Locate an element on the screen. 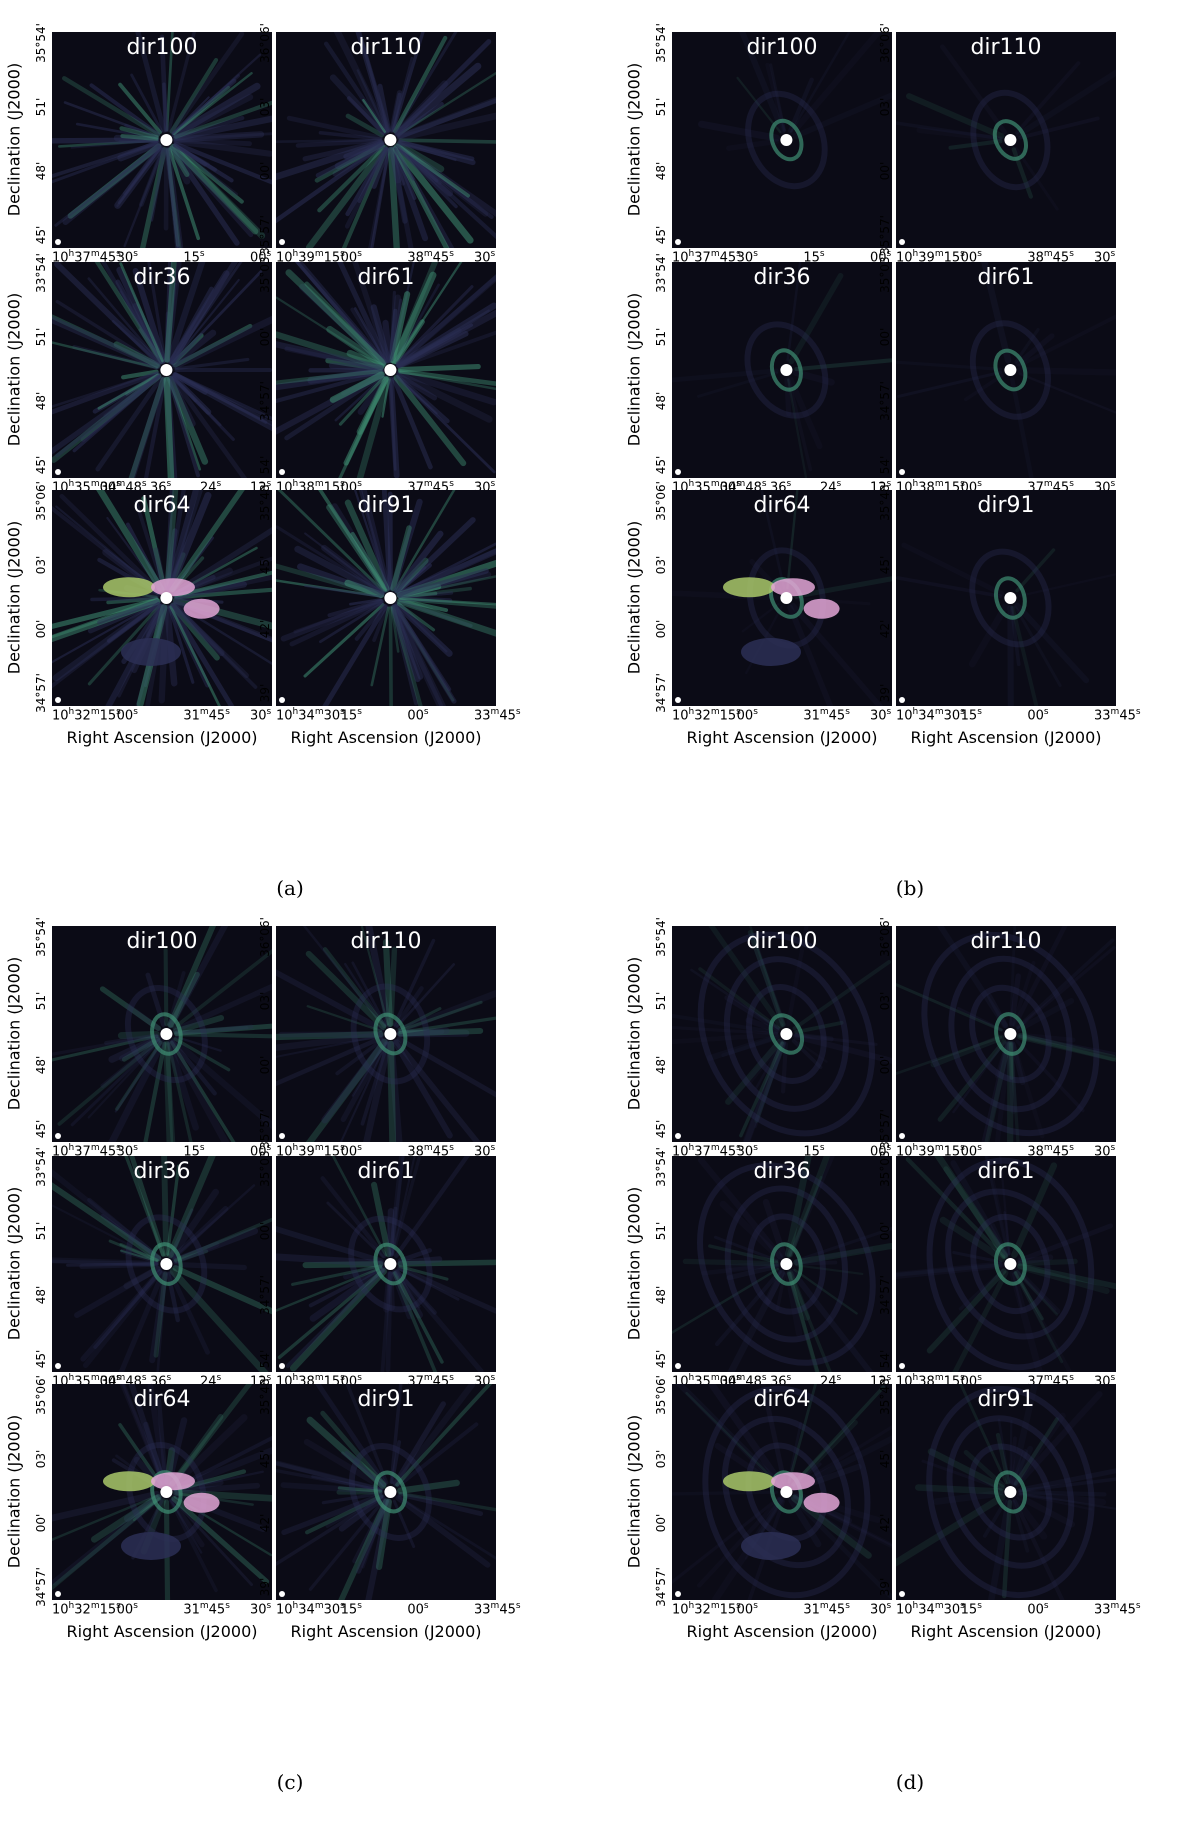  image-panel-dir64: dir64 is located at coordinates (782, 1492).